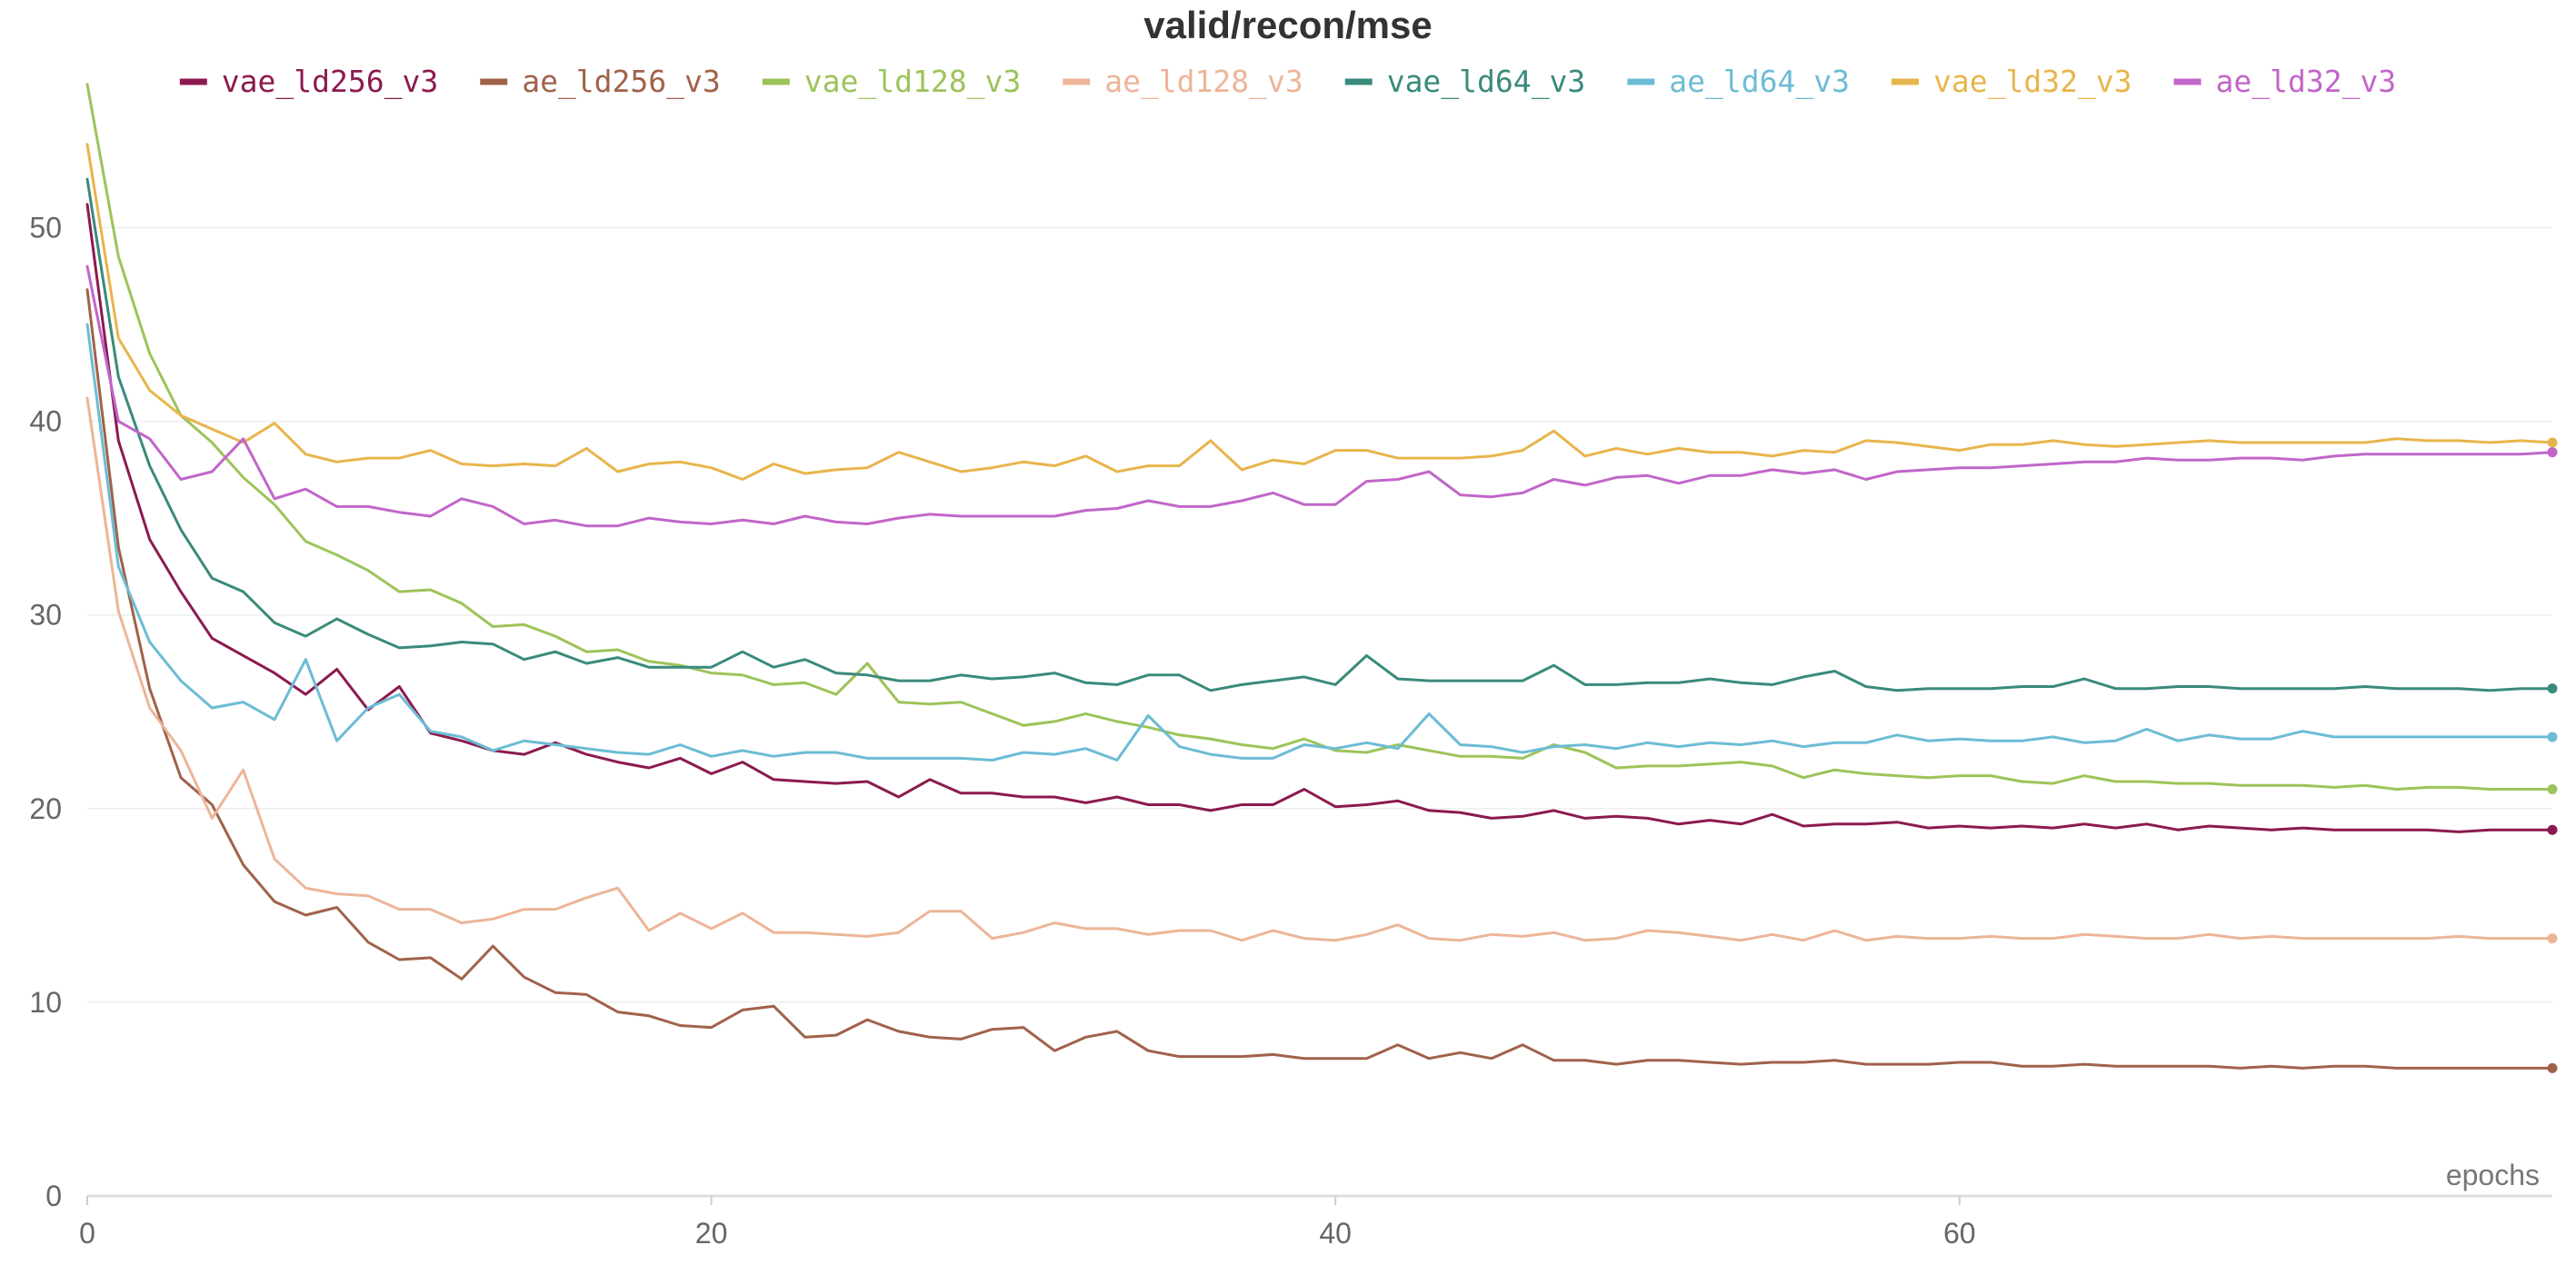 The width and height of the screenshot is (2576, 1265). What do you see at coordinates (2493, 1175) in the screenshot?
I see `x-axis-label: epochs` at bounding box center [2493, 1175].